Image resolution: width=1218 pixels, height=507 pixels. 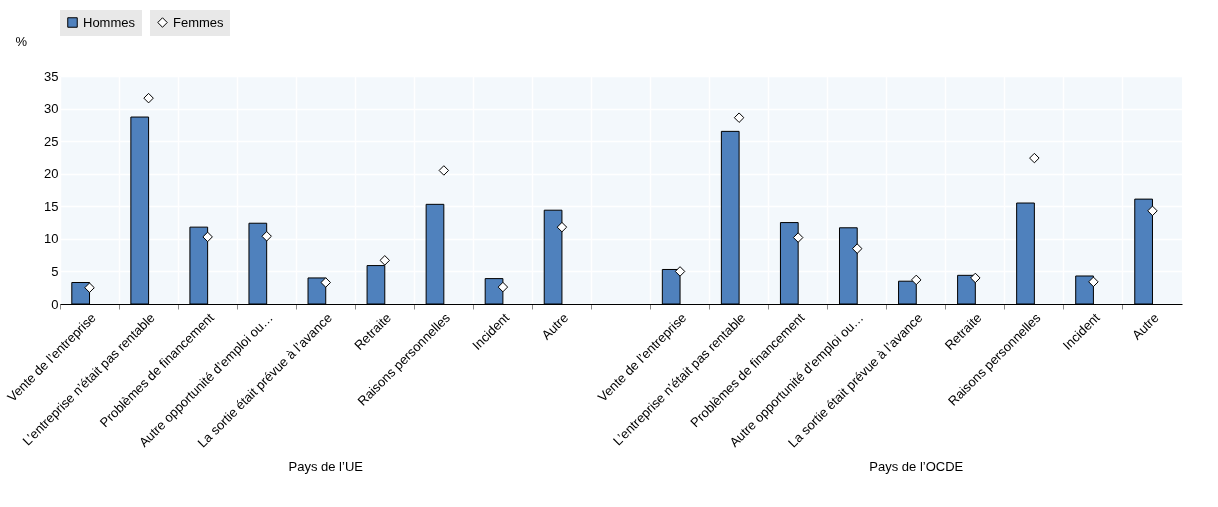 What do you see at coordinates (199, 22) in the screenshot?
I see `legend-label: Femmes` at bounding box center [199, 22].